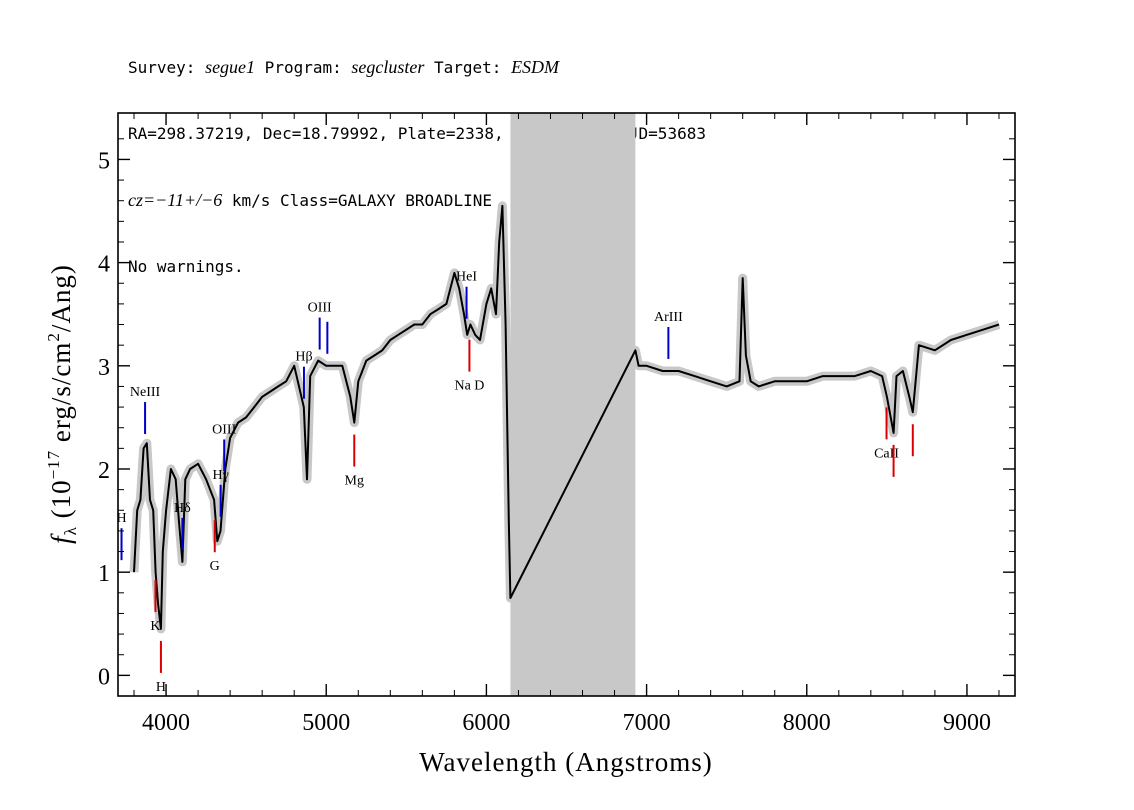 The image size is (1134, 810). Describe the element at coordinates (466, 277) in the screenshot. I see `line-label: HeI` at that location.